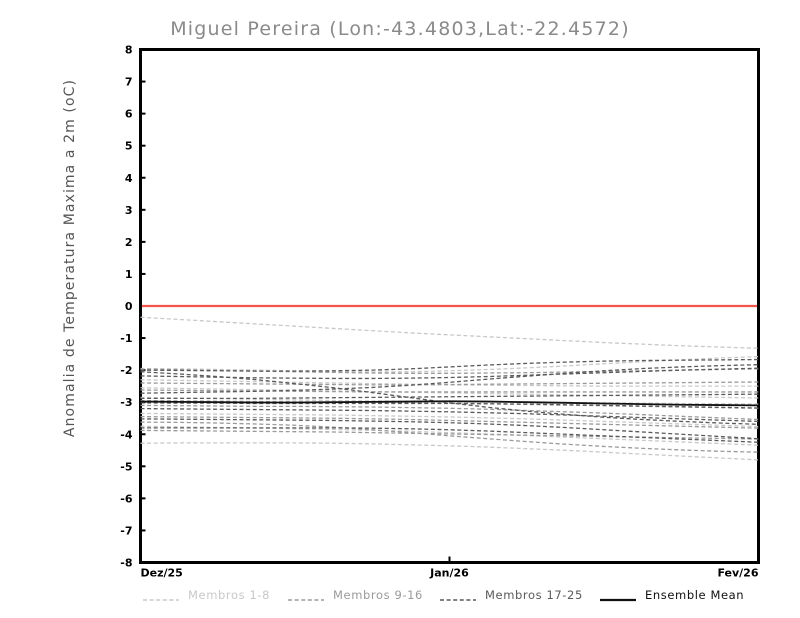 The image size is (800, 618). I want to click on ensemble-mean-line, so click(449, 403).